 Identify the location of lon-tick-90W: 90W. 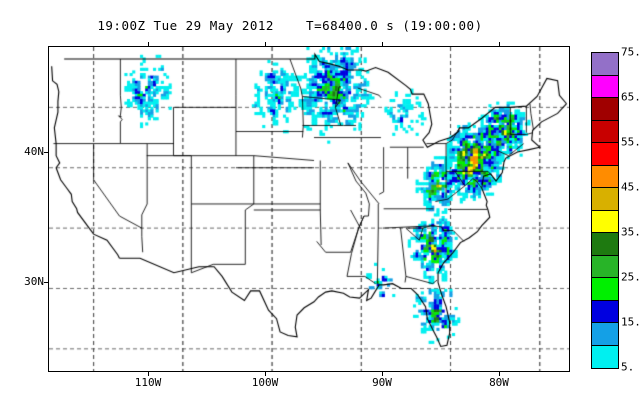
(382, 382).